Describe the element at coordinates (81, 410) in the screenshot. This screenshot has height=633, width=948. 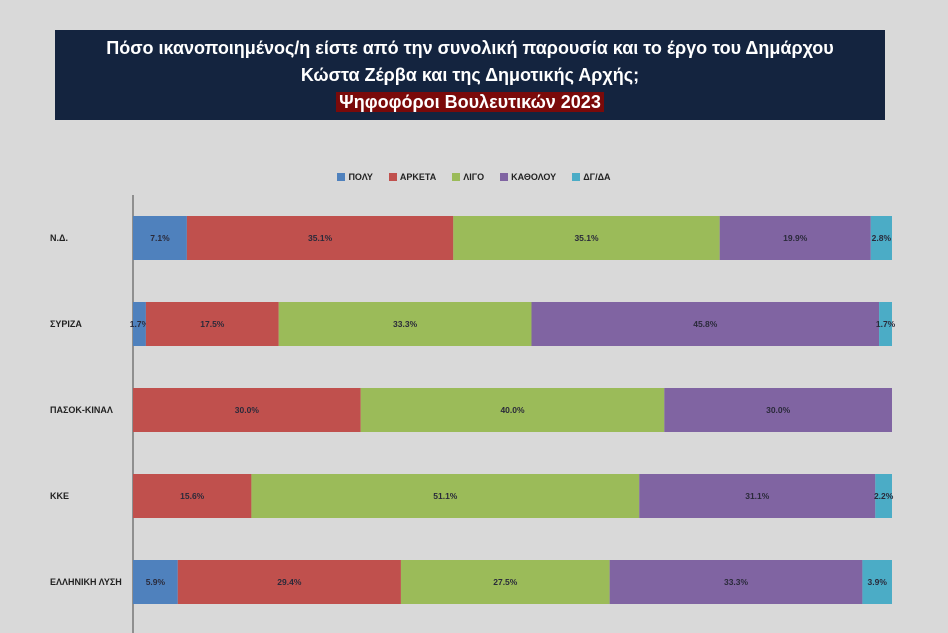
I see `category-label: ΠΑΣΟΚ-ΚΙΝΑΛ` at that location.